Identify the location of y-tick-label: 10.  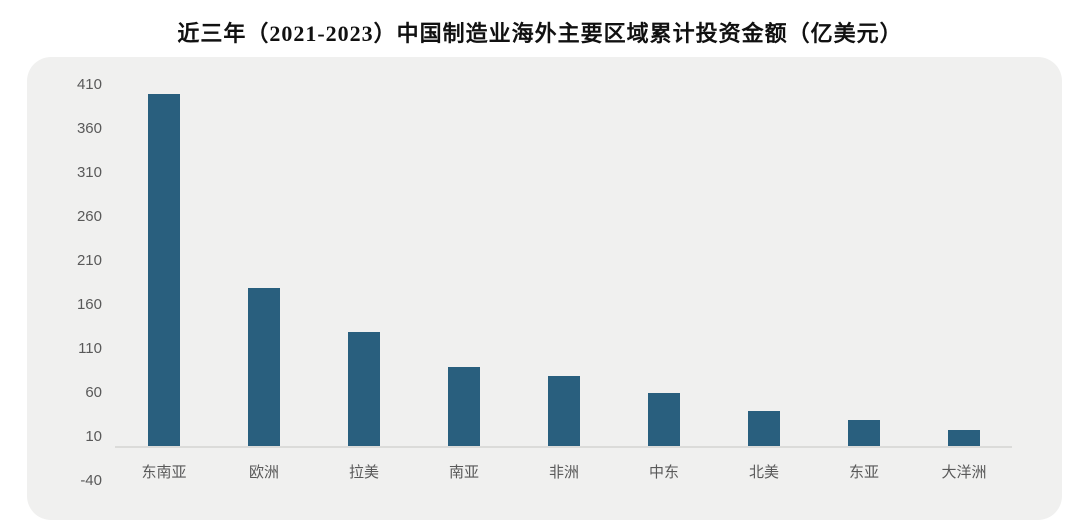
(93, 436).